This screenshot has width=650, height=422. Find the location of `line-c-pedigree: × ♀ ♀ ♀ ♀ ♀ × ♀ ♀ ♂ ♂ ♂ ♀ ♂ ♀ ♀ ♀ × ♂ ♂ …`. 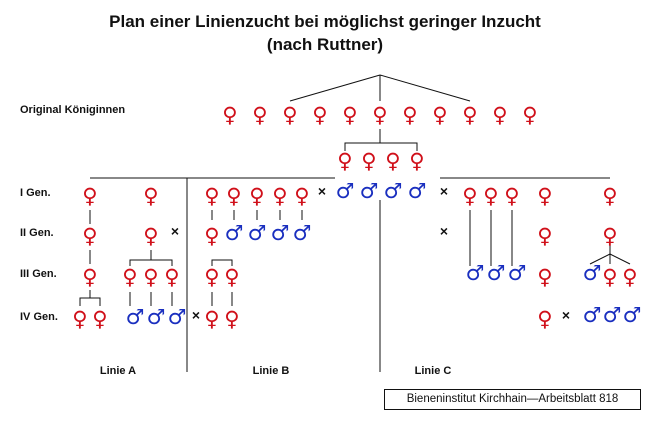

line-c-pedigree: × ♀ ♀ ♀ ♀ ♀ × ♀ ♀ ♂ ♂ ♂ ♀ ♂ ♀ ♀ ♀ × ♂ ♂ … is located at coordinates (541, 257).